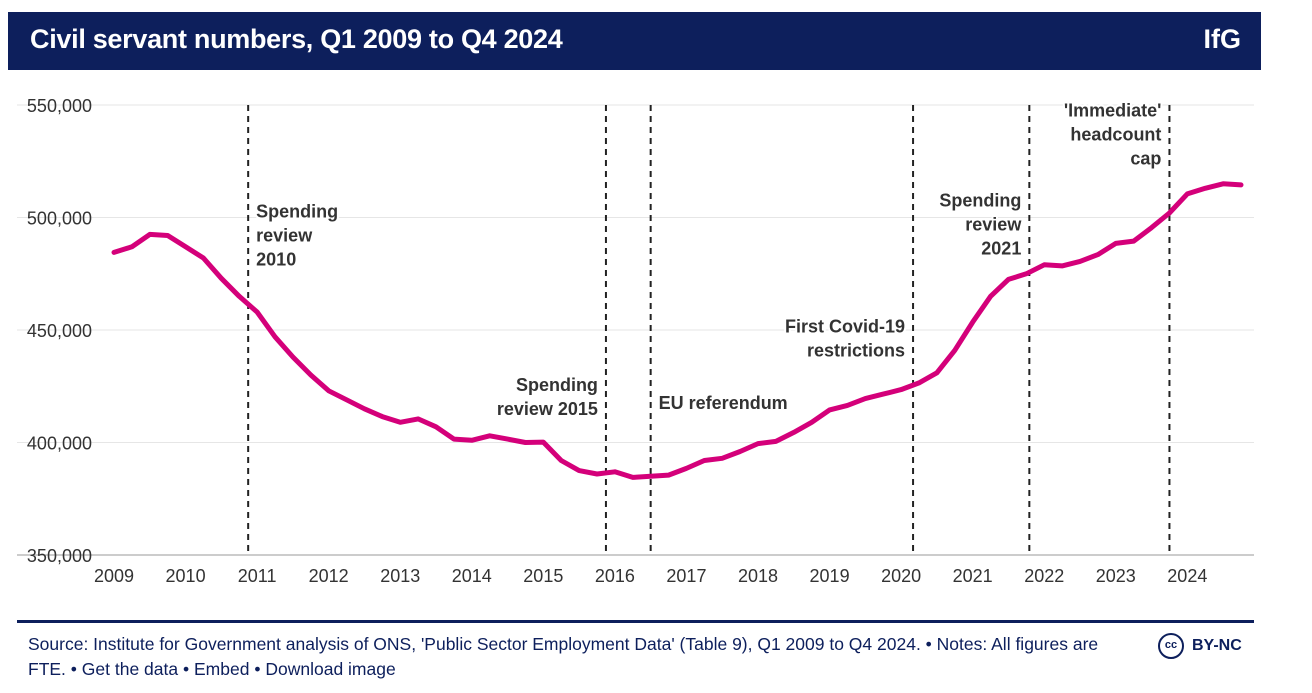  Describe the element at coordinates (257, 576) in the screenshot. I see `x-tick-label: 2011` at that location.